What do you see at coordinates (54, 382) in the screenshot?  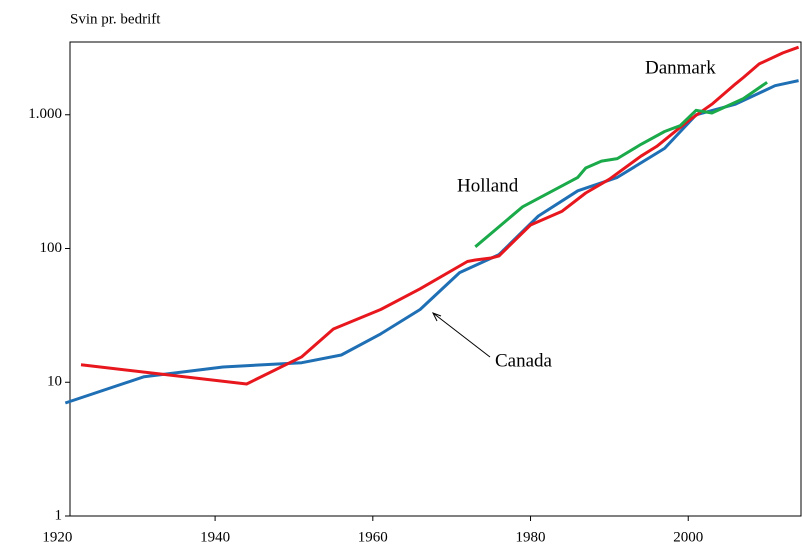 I see `y-tick-label: 10` at bounding box center [54, 382].